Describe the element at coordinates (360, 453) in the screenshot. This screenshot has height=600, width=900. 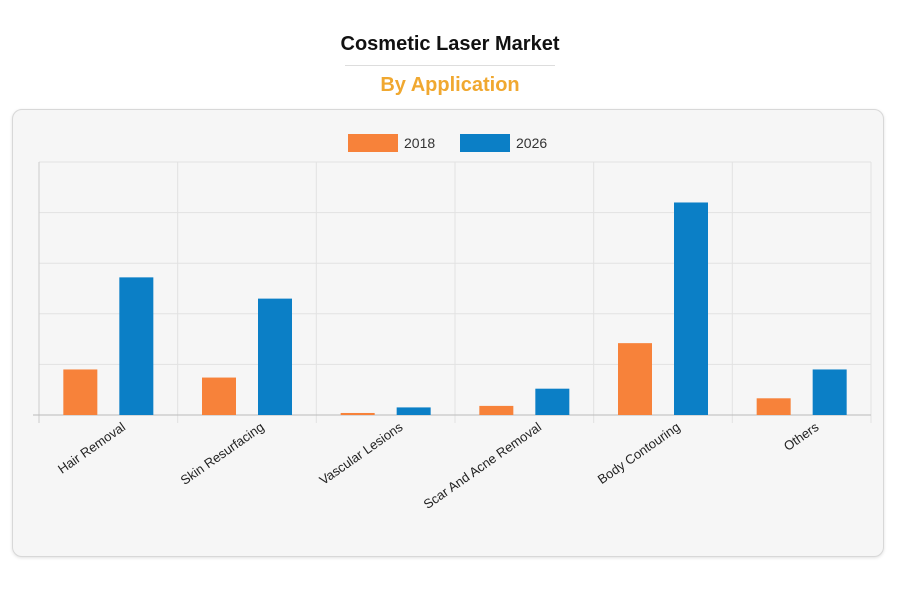
I see `x-tick-label: Vascular Lesions` at that location.